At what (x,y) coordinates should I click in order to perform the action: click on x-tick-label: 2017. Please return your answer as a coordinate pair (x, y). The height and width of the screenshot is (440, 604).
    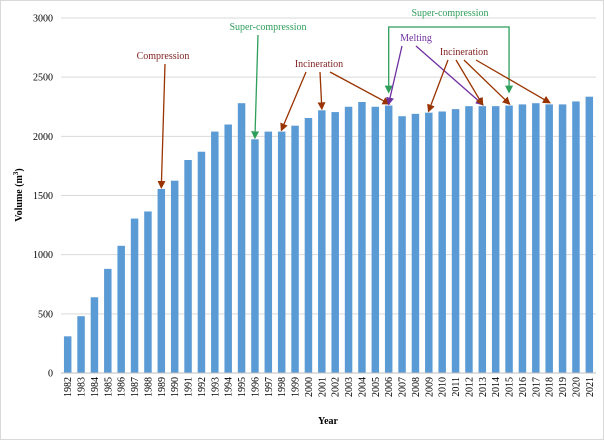
    Looking at the image, I should click on (536, 387).